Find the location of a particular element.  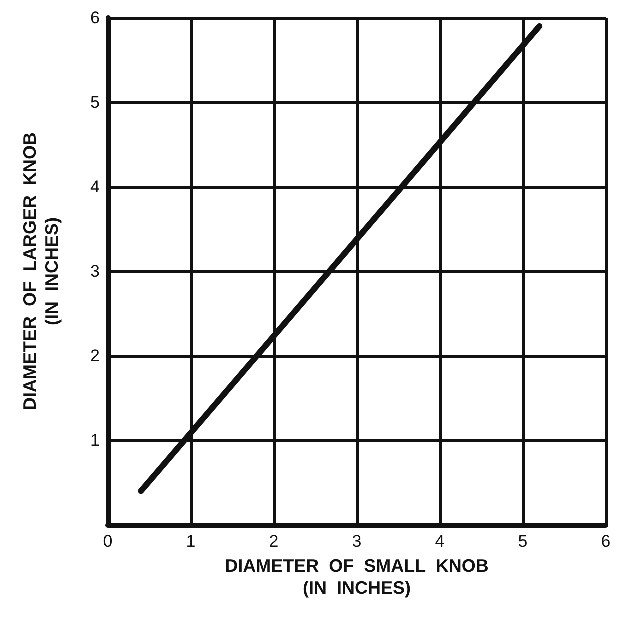

y-tick-label: 6 is located at coordinates (95, 18).